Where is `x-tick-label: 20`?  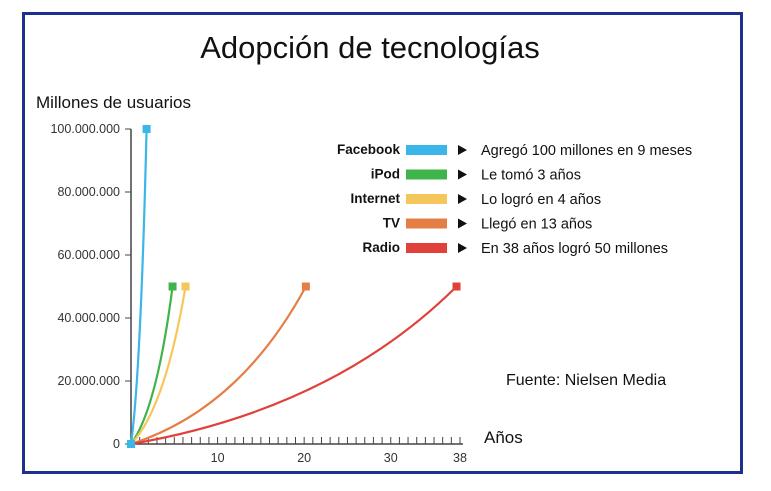
x-tick-label: 20 is located at coordinates (304, 458).